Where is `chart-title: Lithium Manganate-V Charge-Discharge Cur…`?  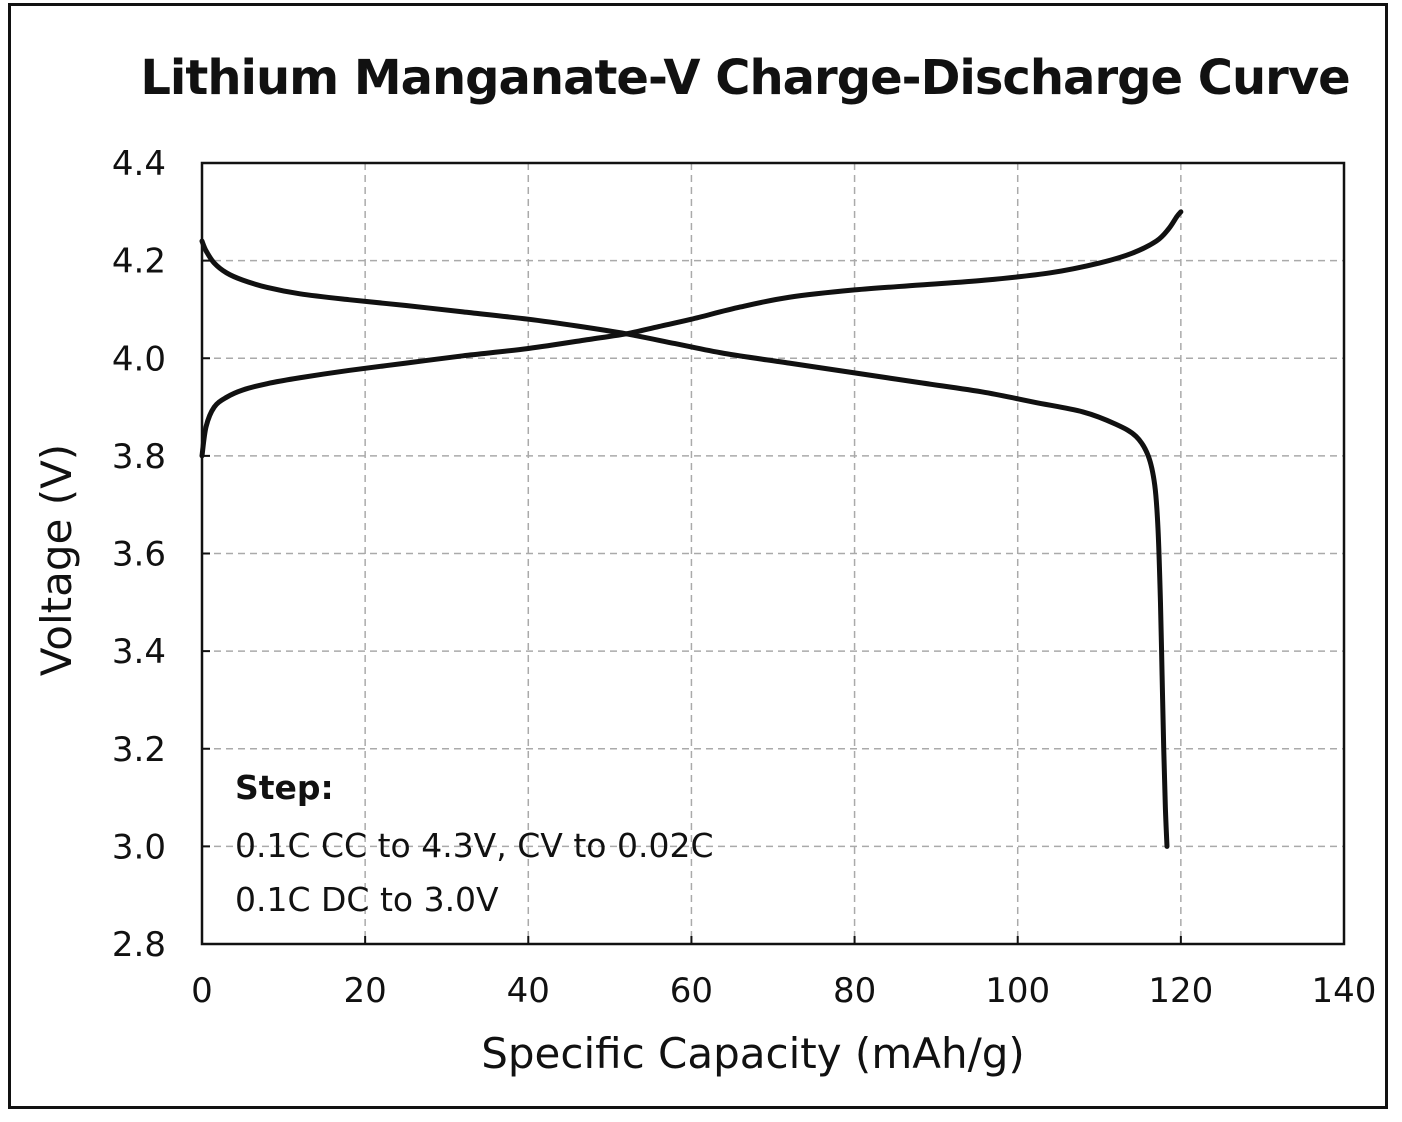
chart-title: Lithium Manganate-V Charge-Discharge Cur… is located at coordinates (744, 78).